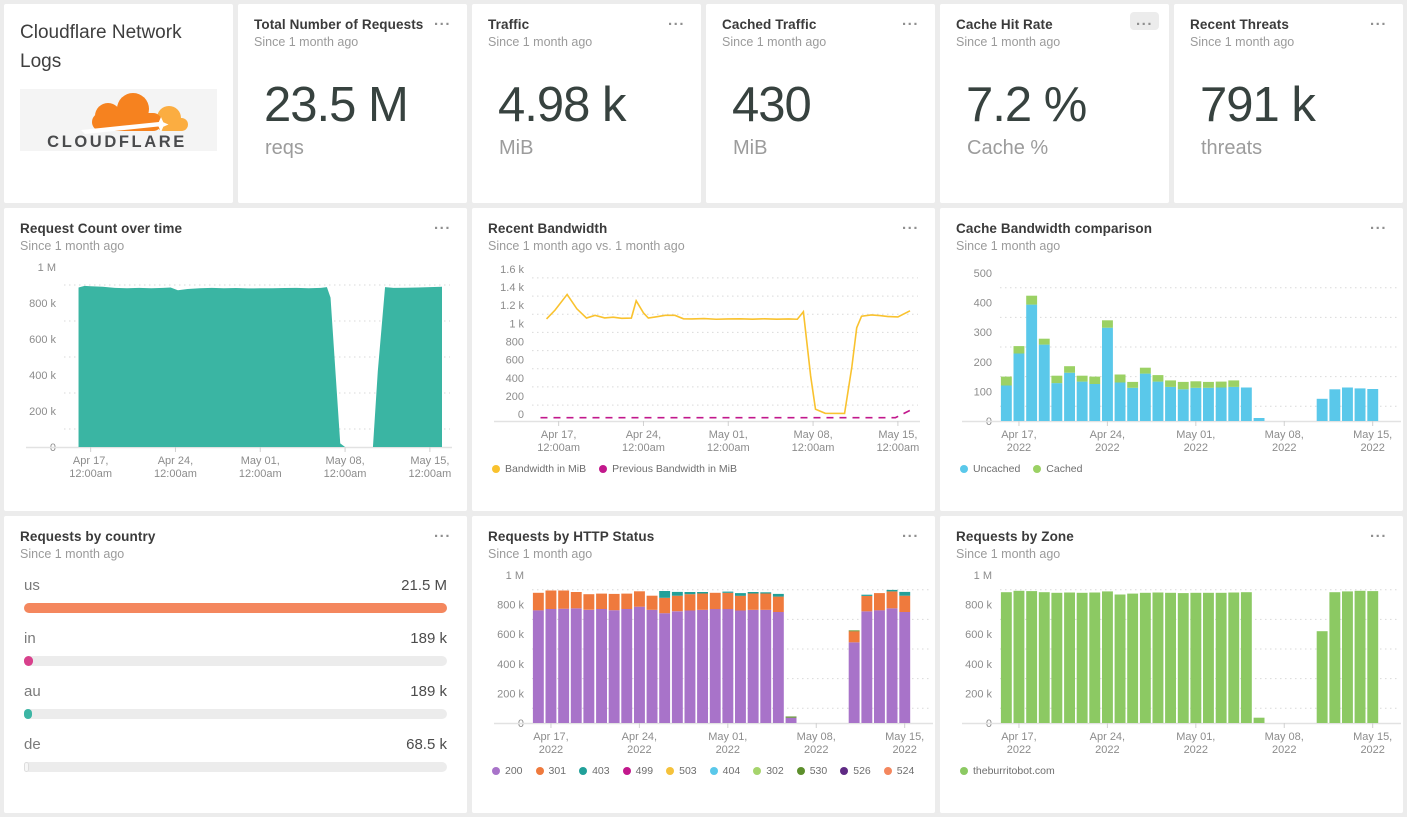 This screenshot has width=1407, height=817. Describe the element at coordinates (724, 771) in the screenshot. I see `legend-item: 404` at that location.